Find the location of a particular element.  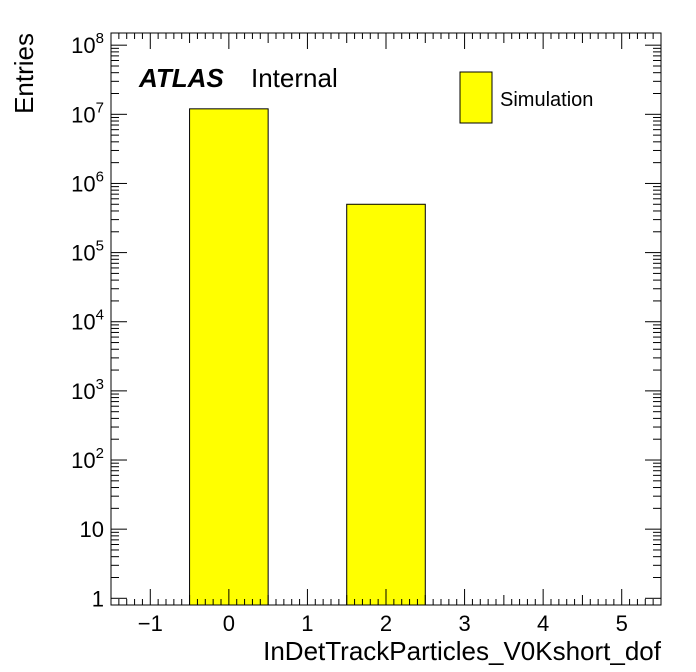

x-tick-label: 0 is located at coordinates (229, 623).